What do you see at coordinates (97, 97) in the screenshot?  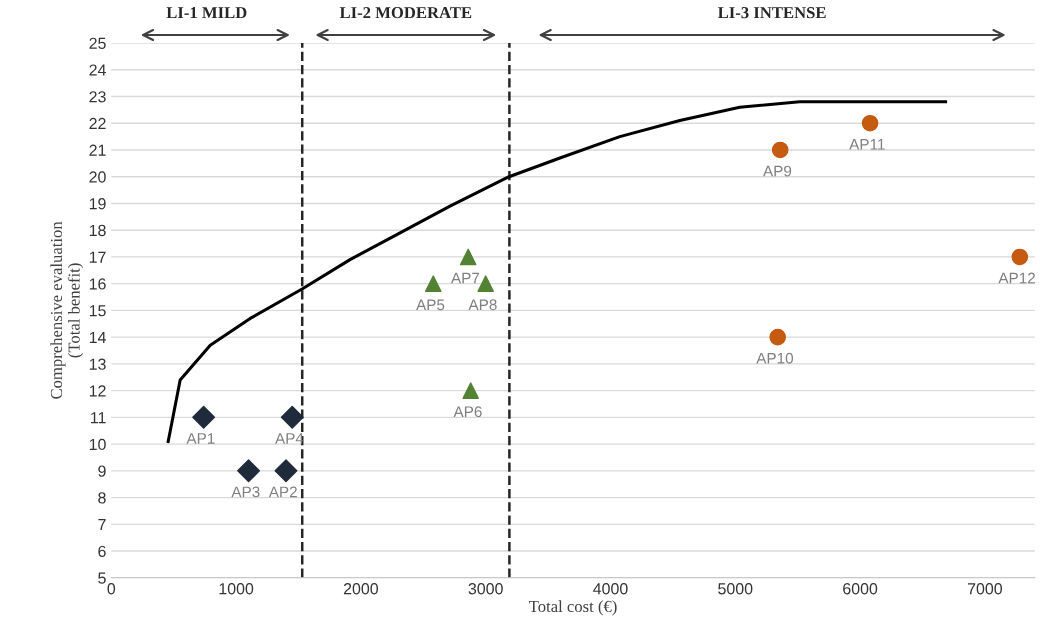 I see `y-tick-label: 23` at bounding box center [97, 97].